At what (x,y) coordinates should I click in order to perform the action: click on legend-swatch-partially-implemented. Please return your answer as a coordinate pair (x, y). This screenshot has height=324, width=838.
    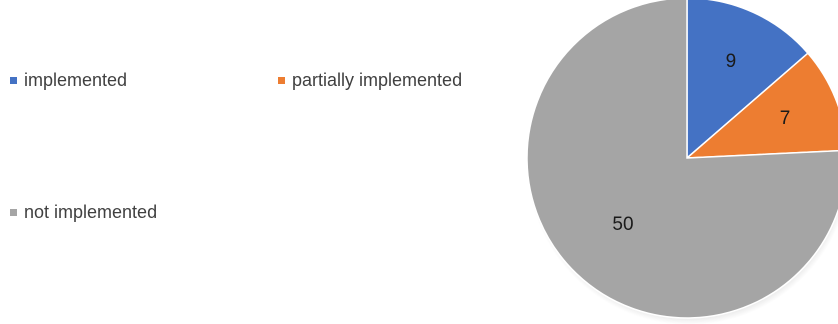
    Looking at the image, I should click on (281, 80).